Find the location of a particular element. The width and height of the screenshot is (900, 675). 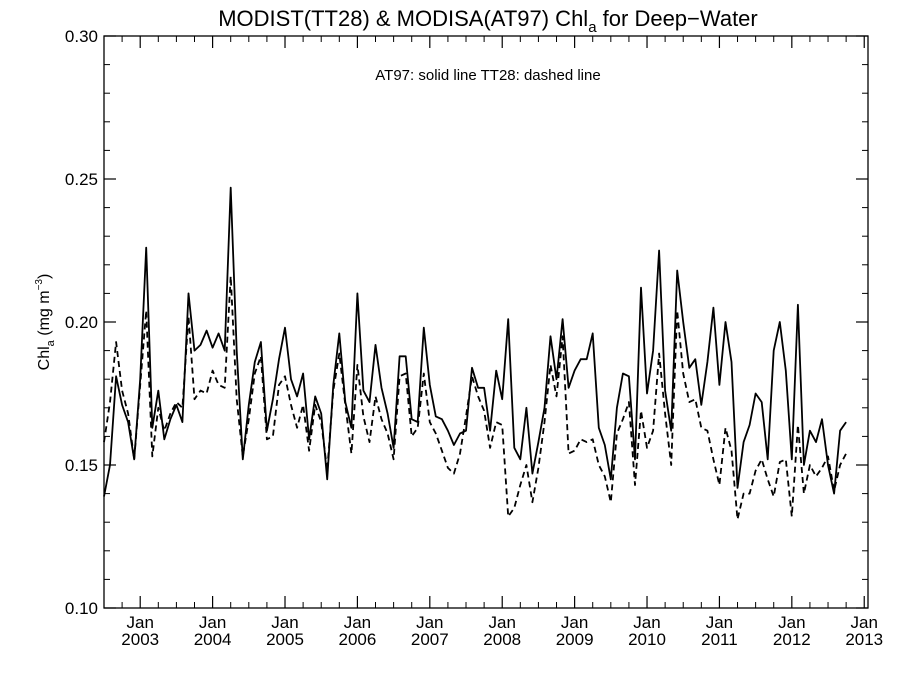

y-axis-label-main: Chl is located at coordinates (44, 358).